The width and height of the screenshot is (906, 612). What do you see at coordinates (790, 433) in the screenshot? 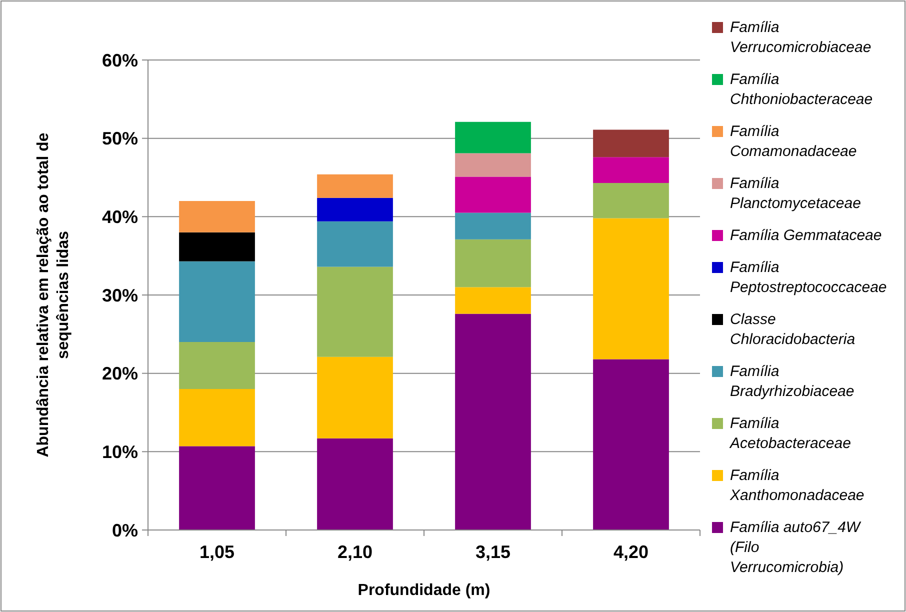
I see `legend-label: Família Acetobacteraceae` at bounding box center [790, 433].